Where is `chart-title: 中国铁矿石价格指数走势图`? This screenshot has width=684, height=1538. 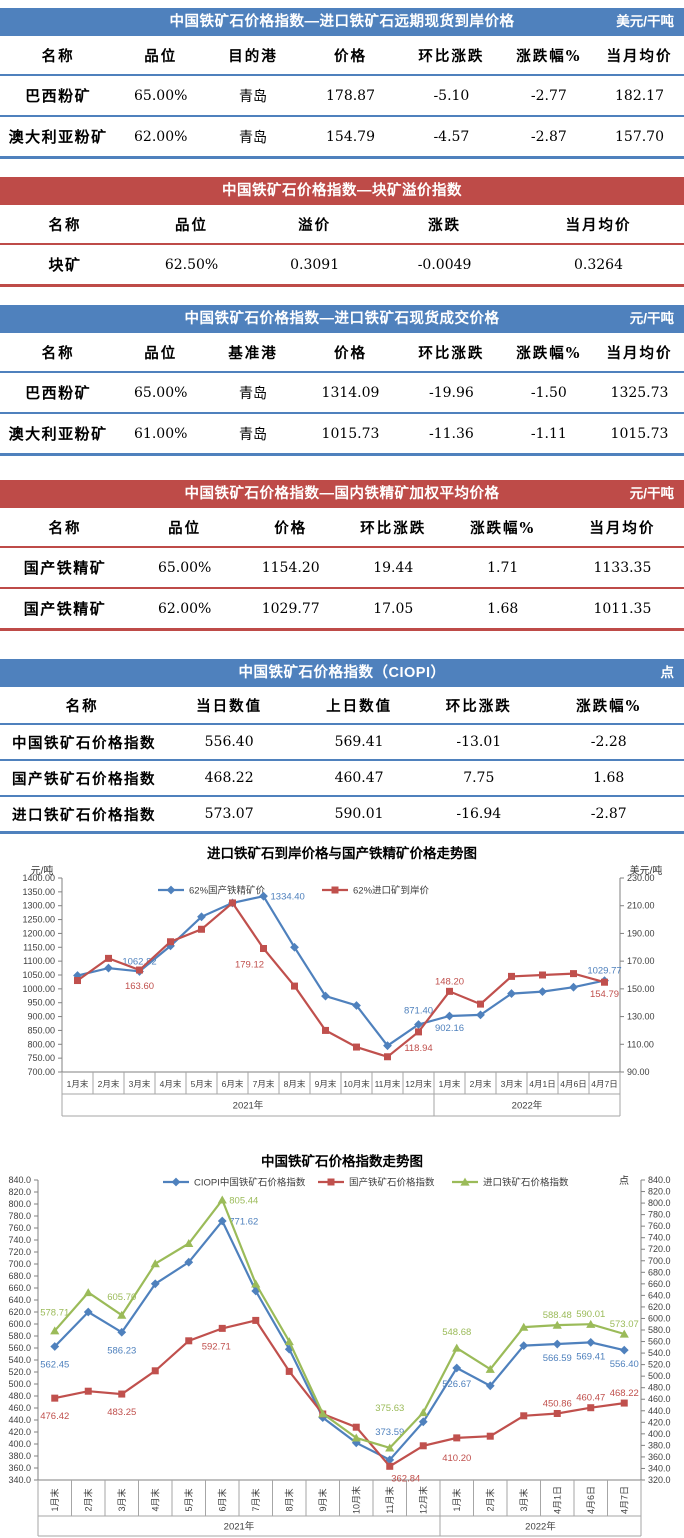
chart-title: 中国铁矿石价格指数走势图 is located at coordinates (342, 1161).